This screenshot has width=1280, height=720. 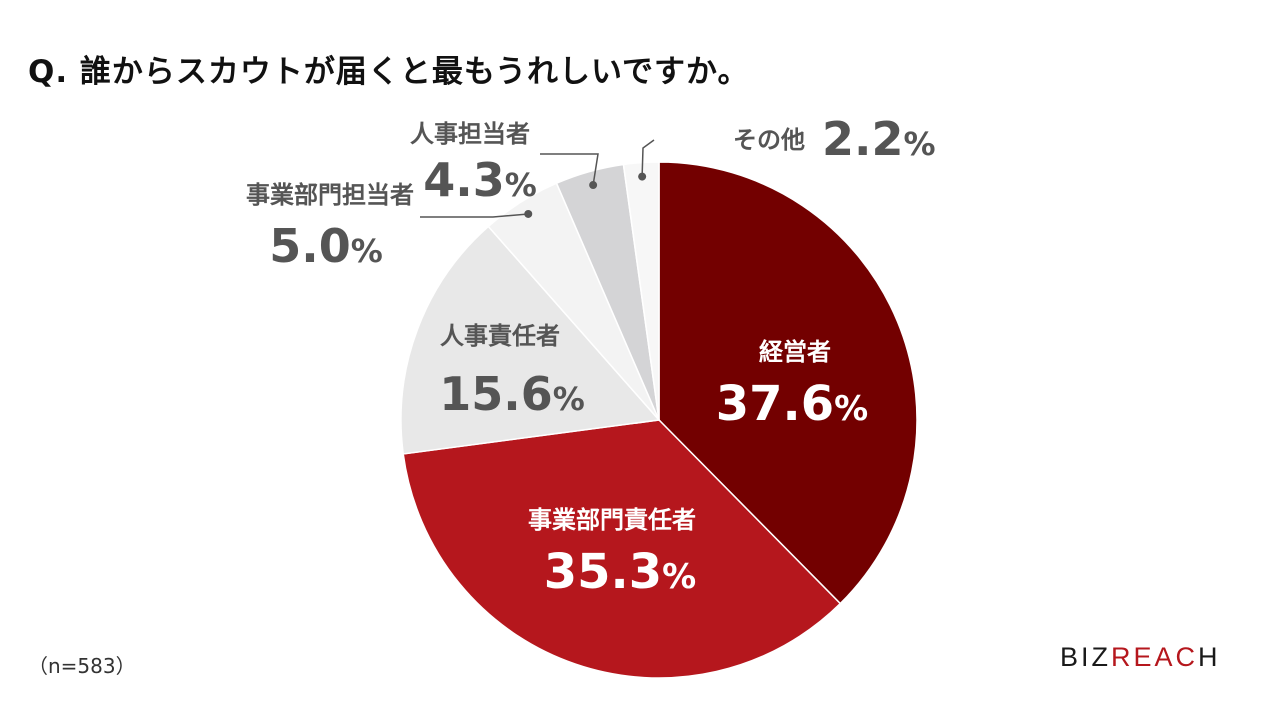 I want to click on pie-slice-other, so click(x=641, y=291).